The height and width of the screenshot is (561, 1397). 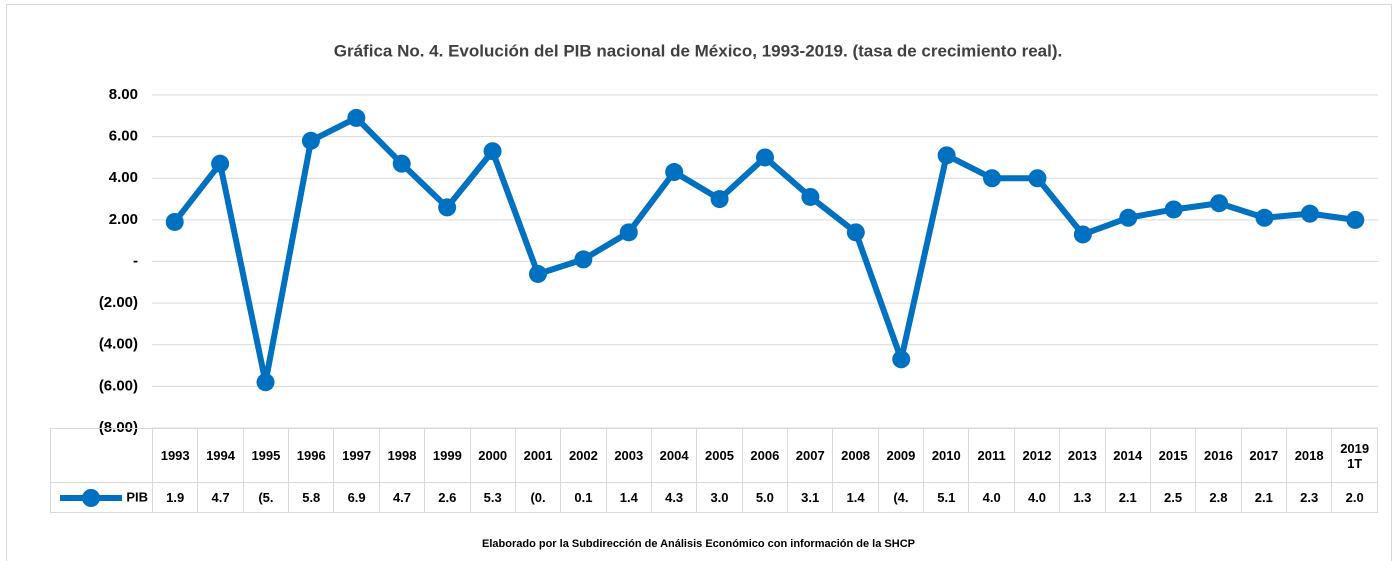 I want to click on y-tick-label: 6.00, so click(x=123, y=136).